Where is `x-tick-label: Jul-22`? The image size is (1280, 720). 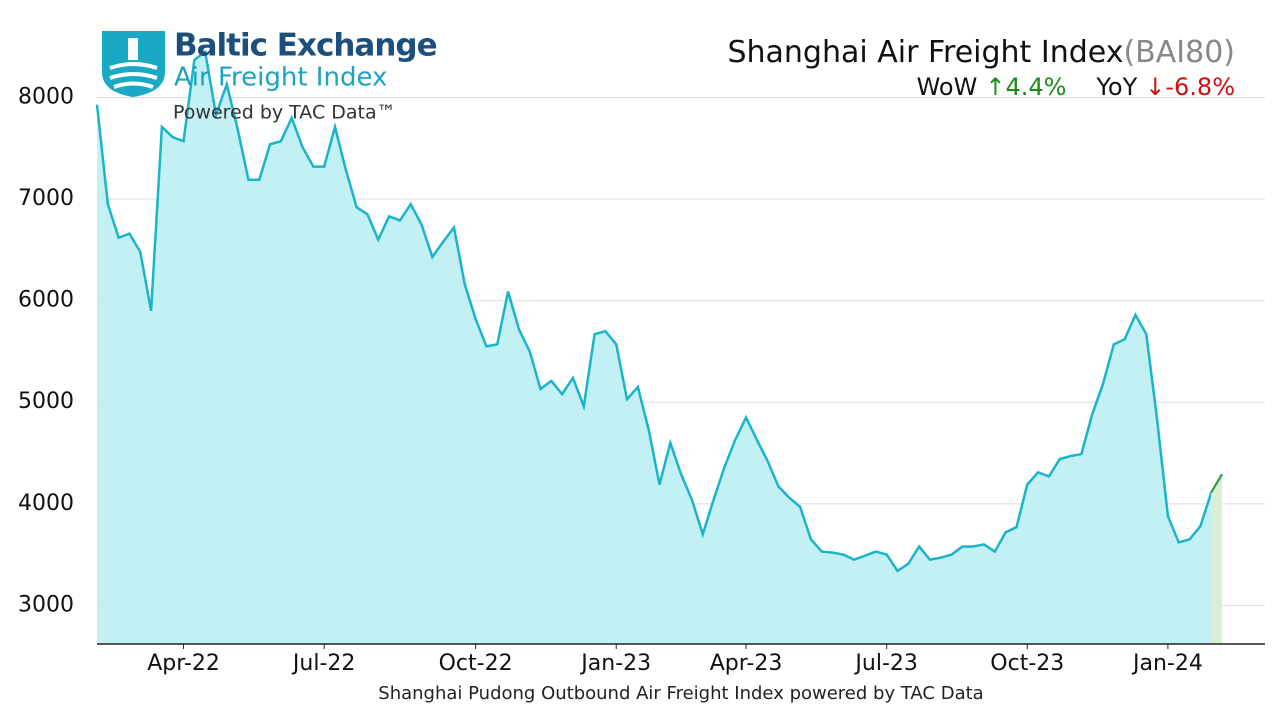
x-tick-label: Jul-22 is located at coordinates (323, 663).